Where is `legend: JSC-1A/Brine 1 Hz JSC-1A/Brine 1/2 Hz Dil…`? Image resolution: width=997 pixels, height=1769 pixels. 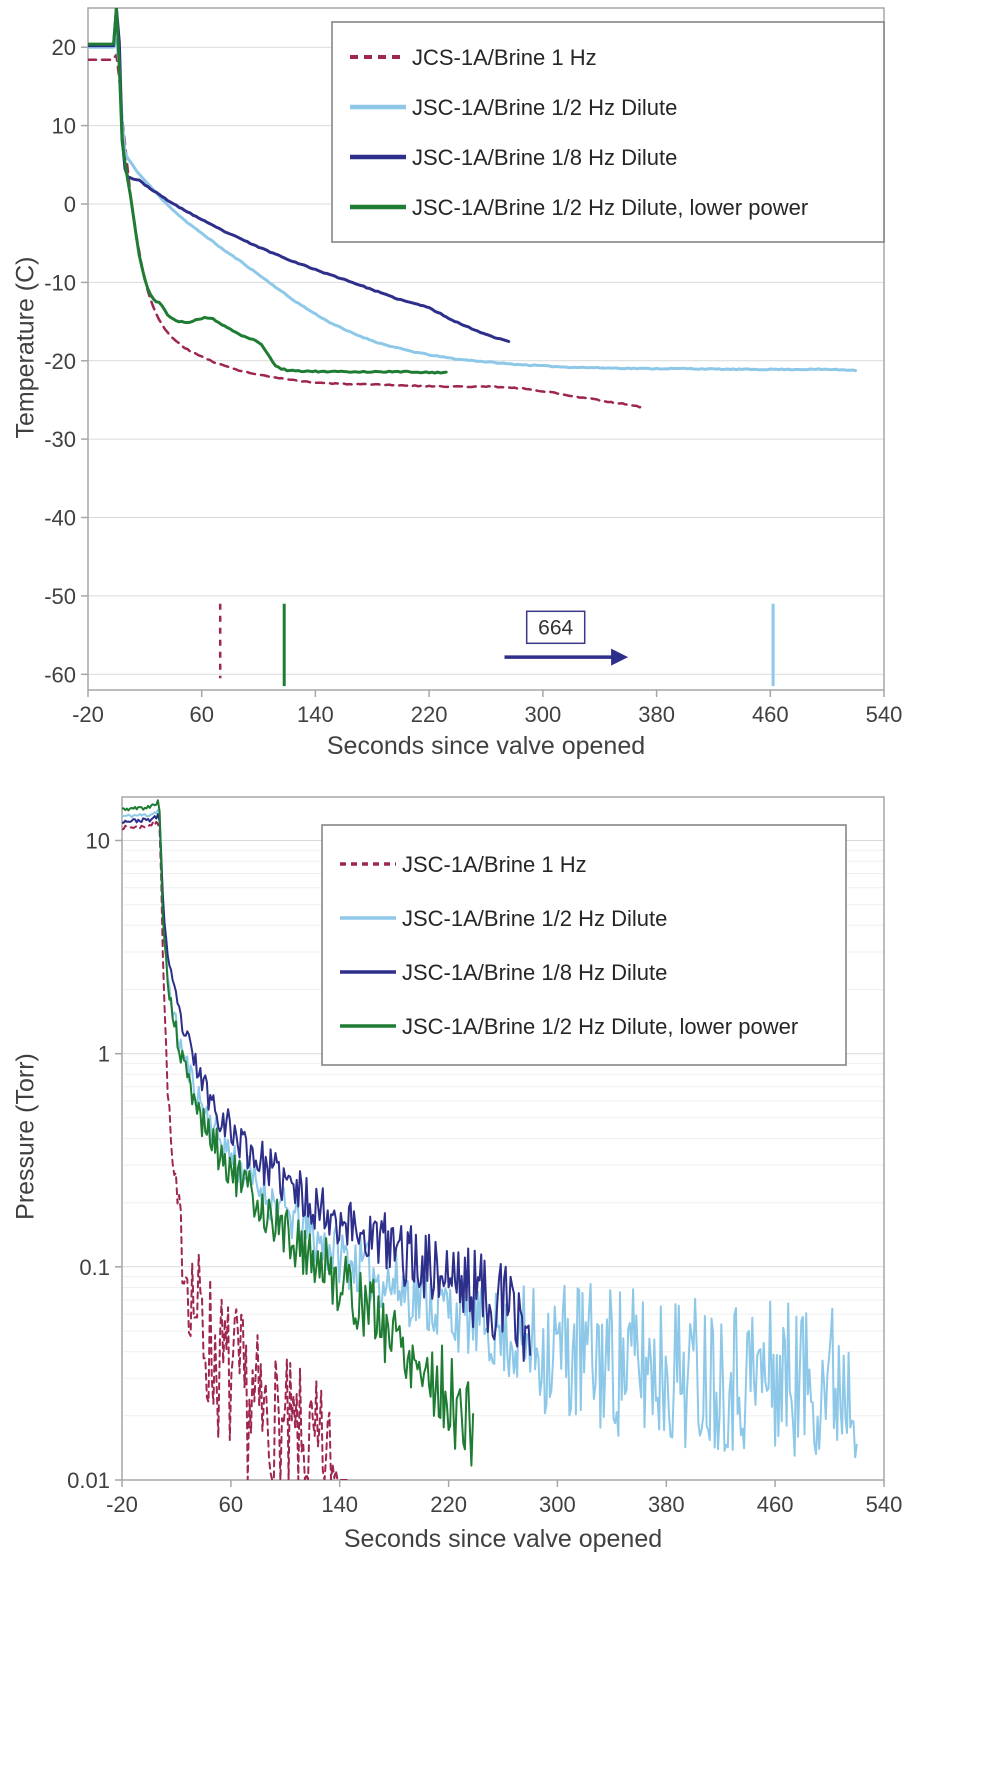 legend: JSC-1A/Brine 1 Hz JSC-1A/Brine 1/2 Hz Dil… is located at coordinates (584, 945).